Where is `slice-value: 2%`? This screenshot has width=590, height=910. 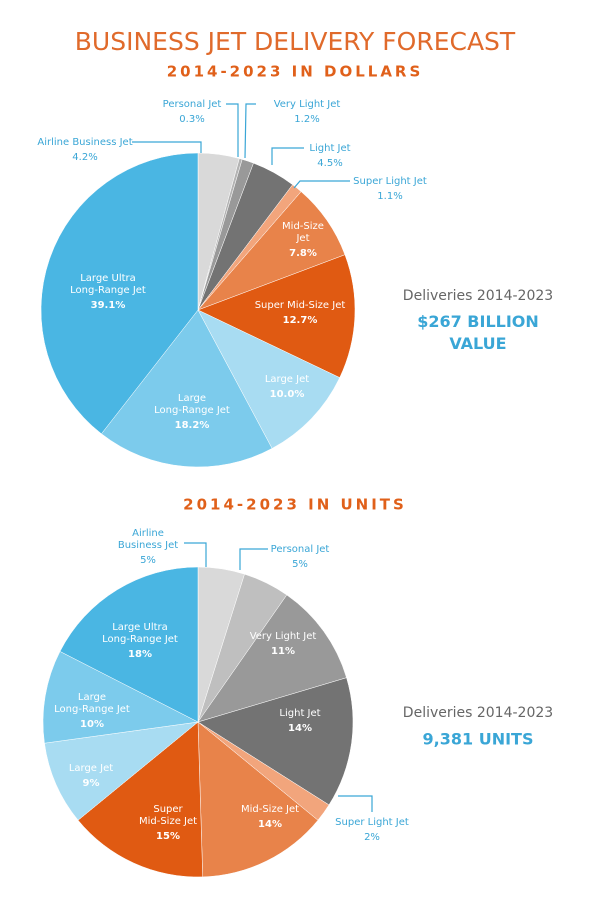 slice-value: 2% is located at coordinates (372, 837).